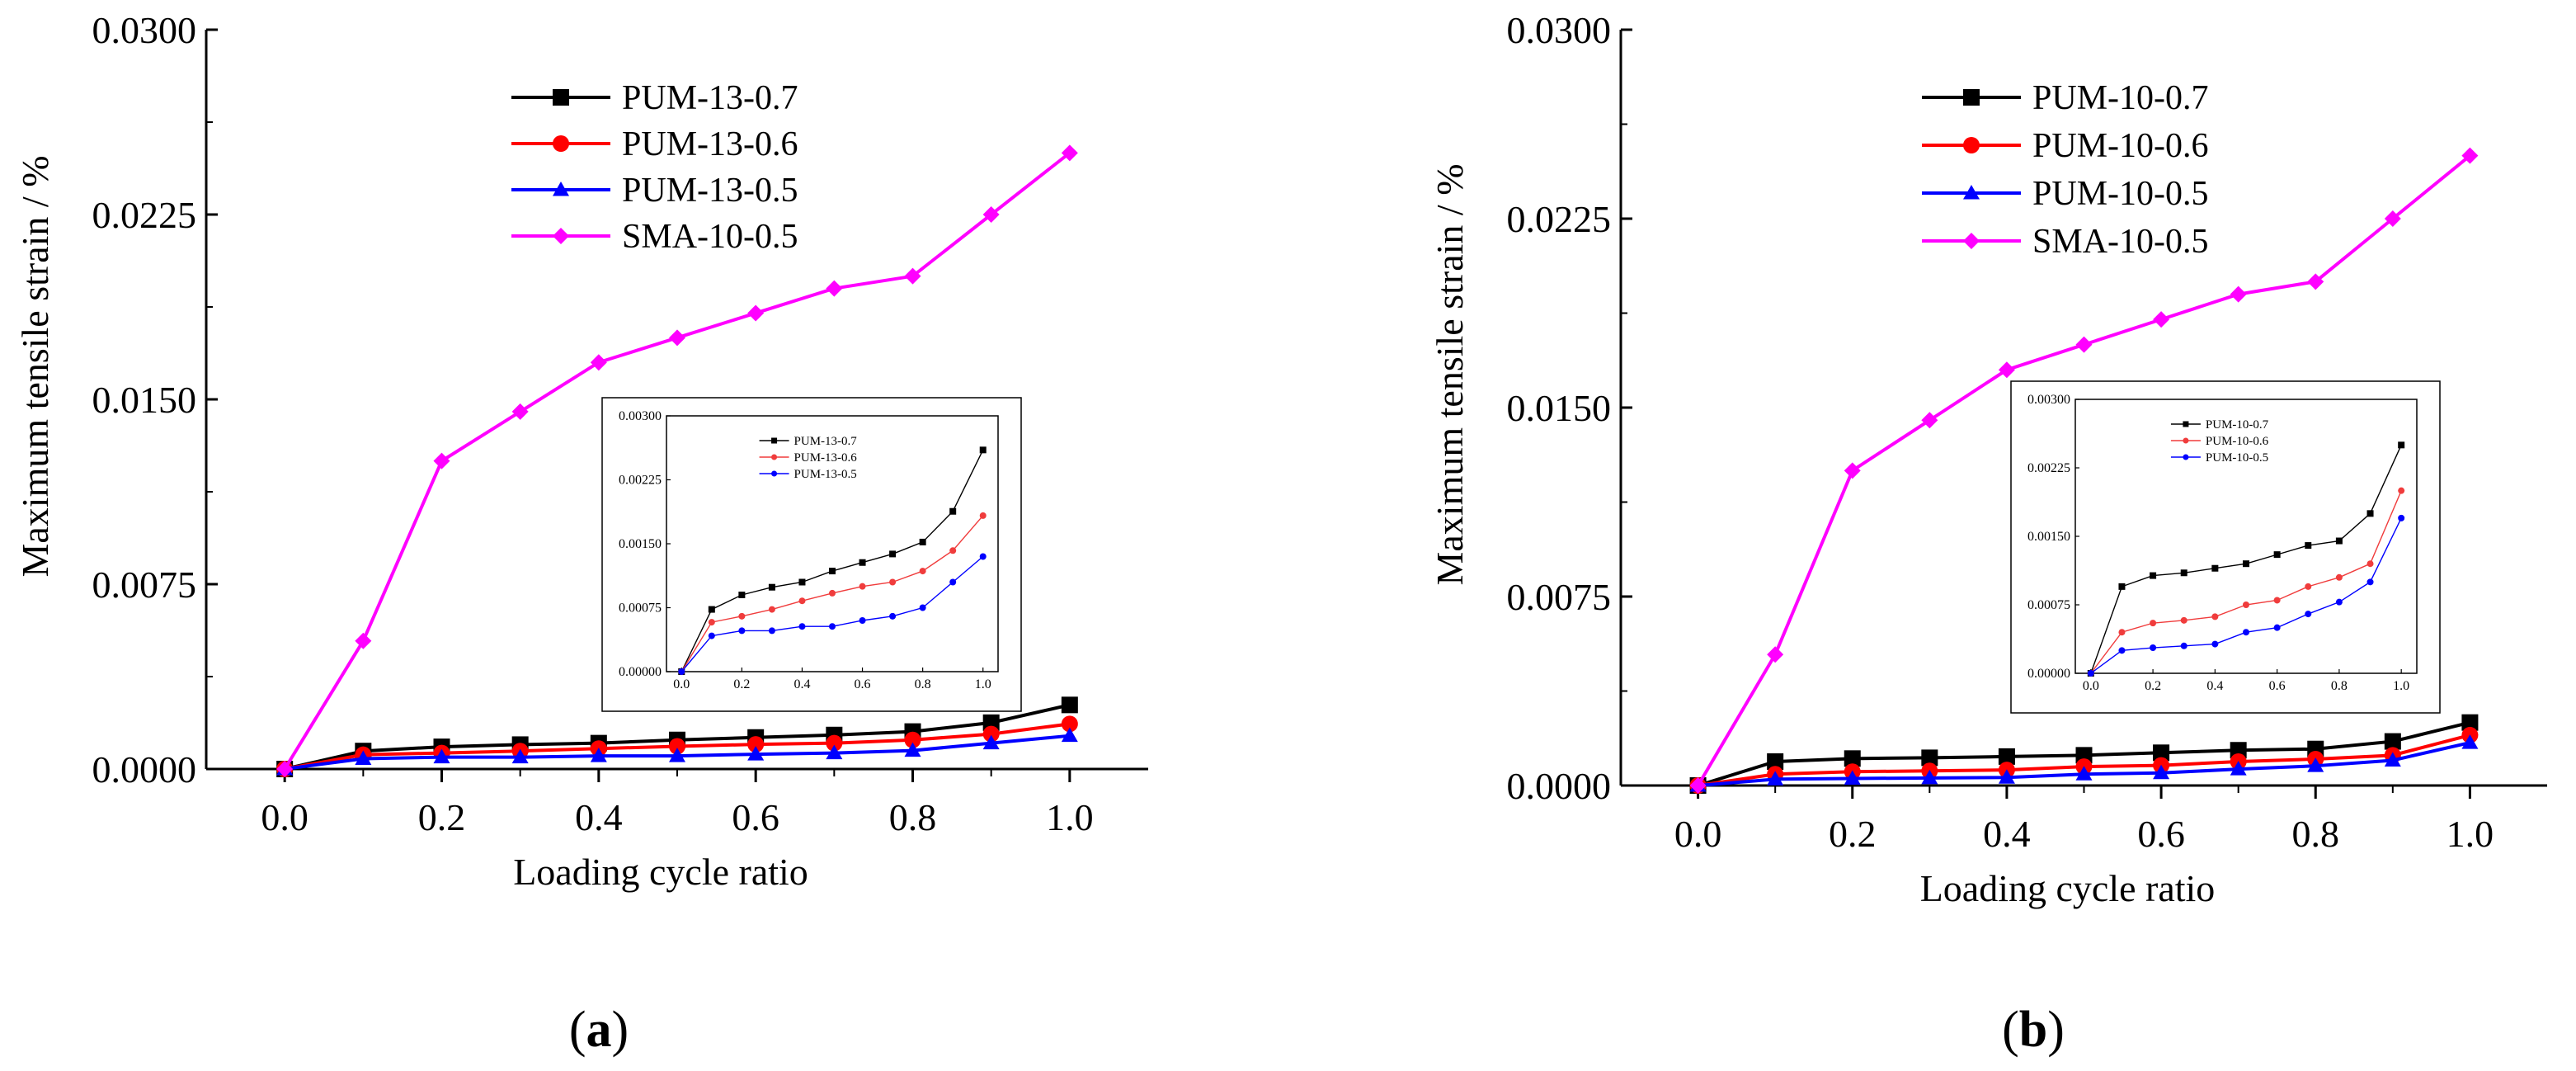 Image resolution: width=2576 pixels, height=1071 pixels. Describe the element at coordinates (2401, 686) in the screenshot. I see `panel-b-inset-x-tick-label: 1.0` at that location.